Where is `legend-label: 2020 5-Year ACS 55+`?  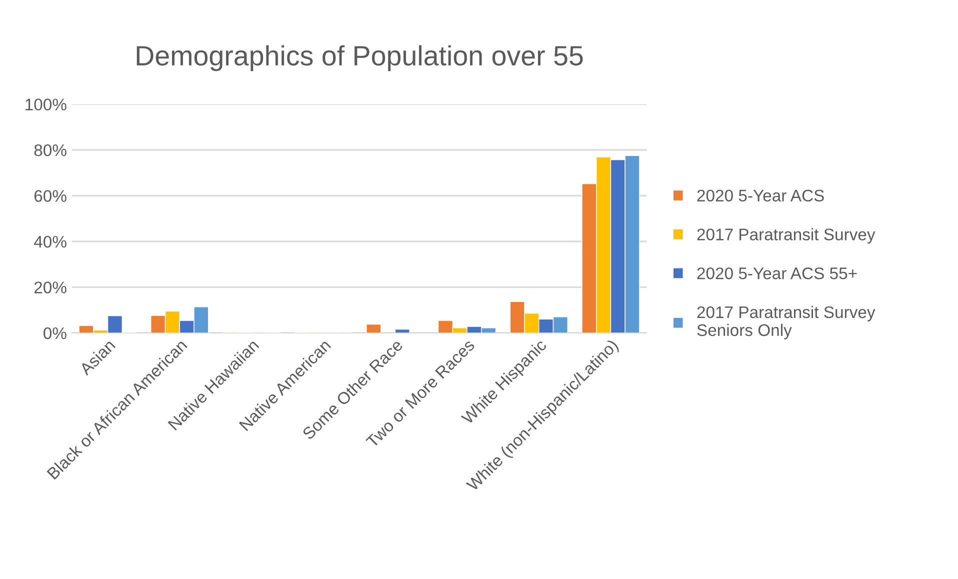
legend-label: 2020 5-Year ACS 55+ is located at coordinates (777, 273).